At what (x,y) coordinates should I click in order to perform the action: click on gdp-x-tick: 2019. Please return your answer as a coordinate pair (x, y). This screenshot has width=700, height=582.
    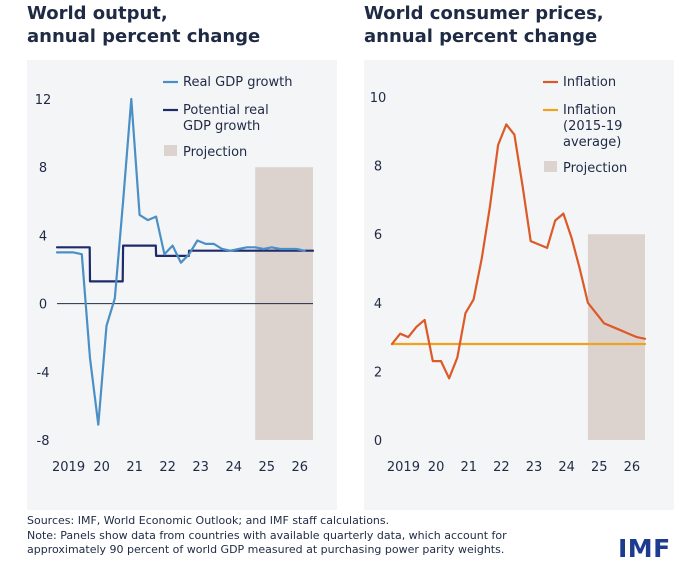
    Looking at the image, I should click on (68, 467).